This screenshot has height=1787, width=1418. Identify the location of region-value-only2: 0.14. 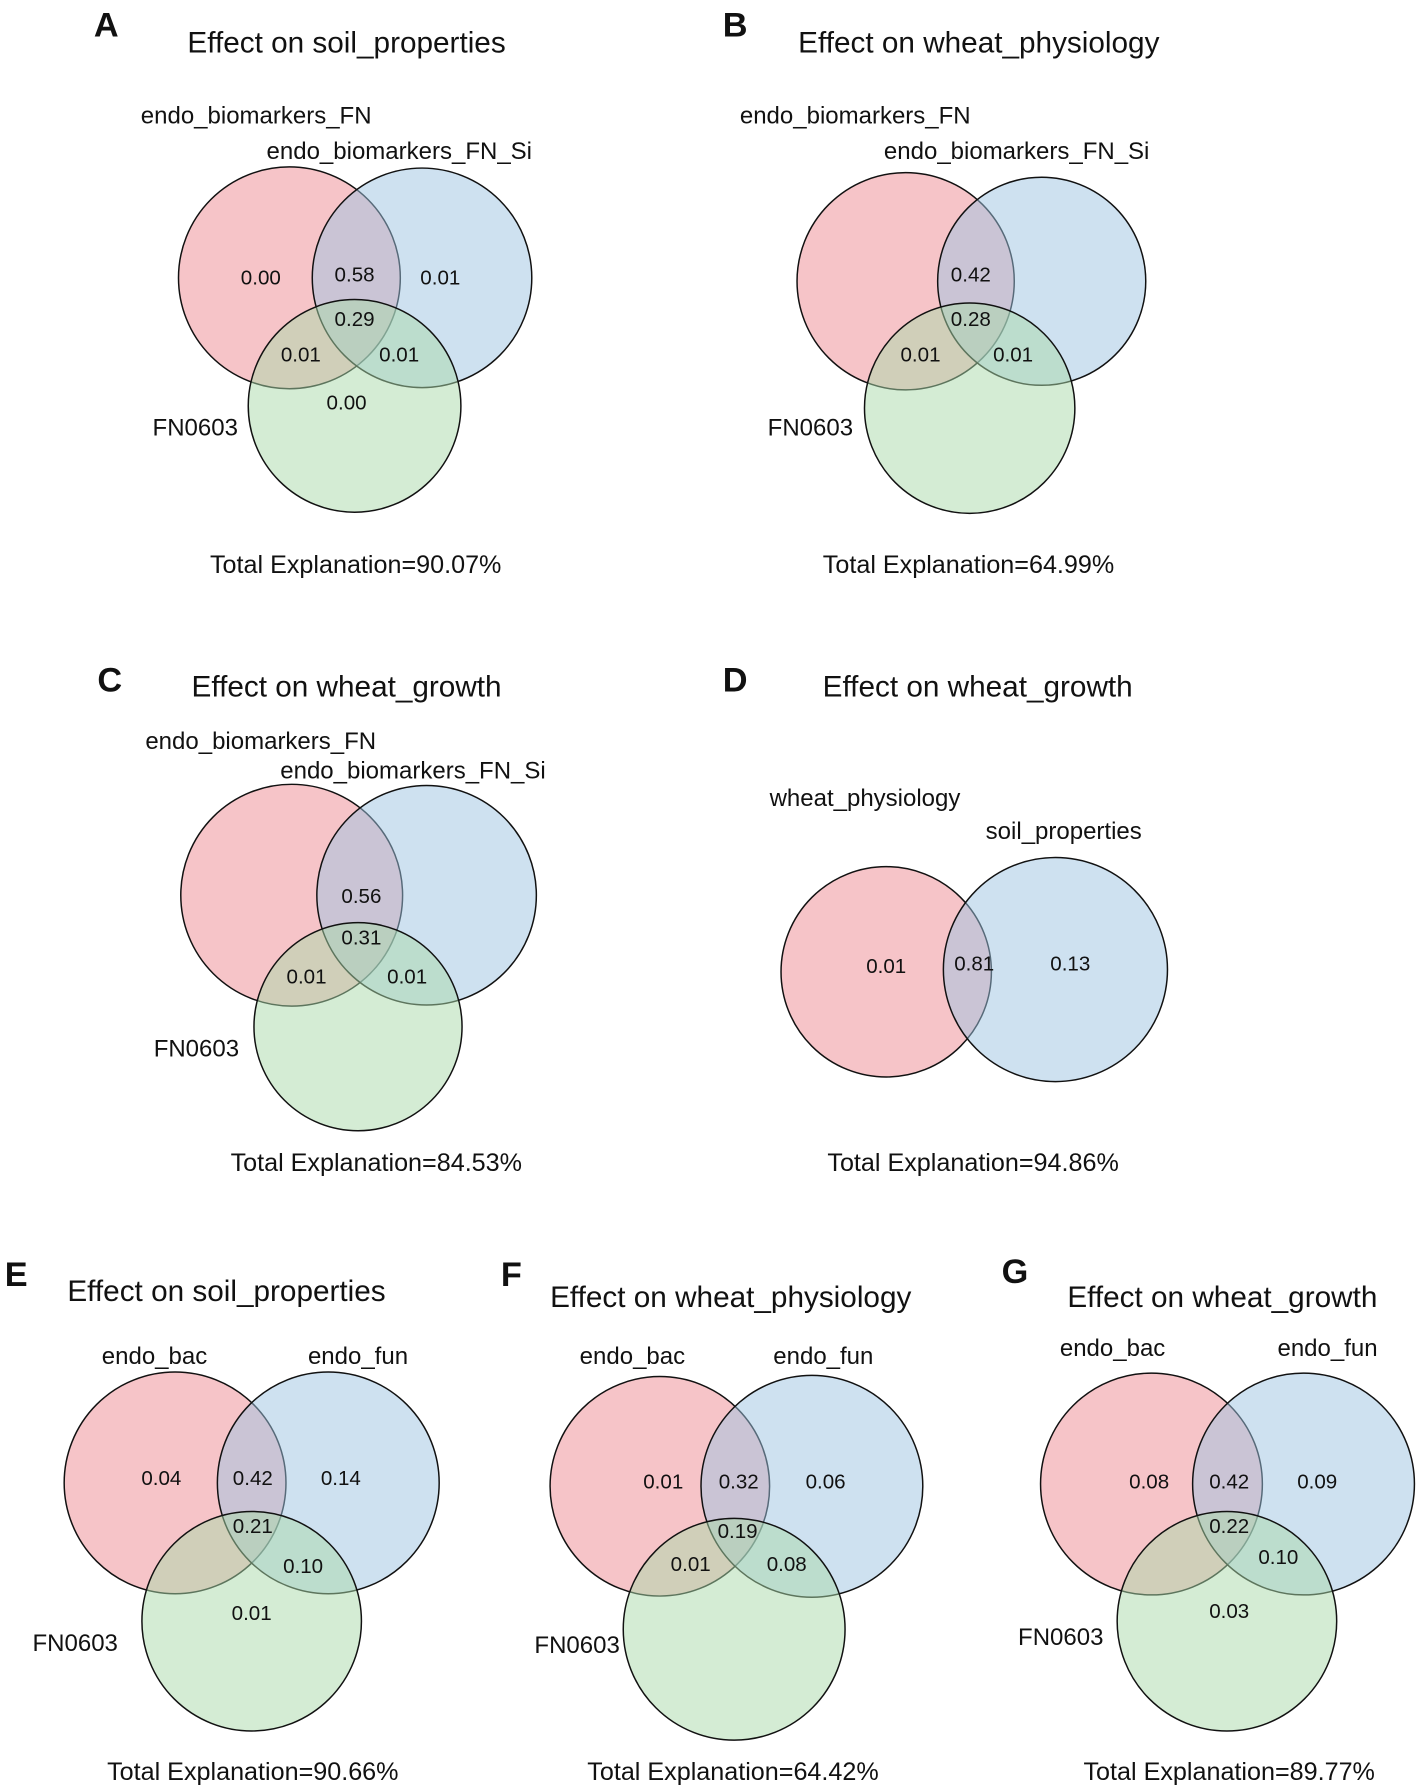
(341, 1478).